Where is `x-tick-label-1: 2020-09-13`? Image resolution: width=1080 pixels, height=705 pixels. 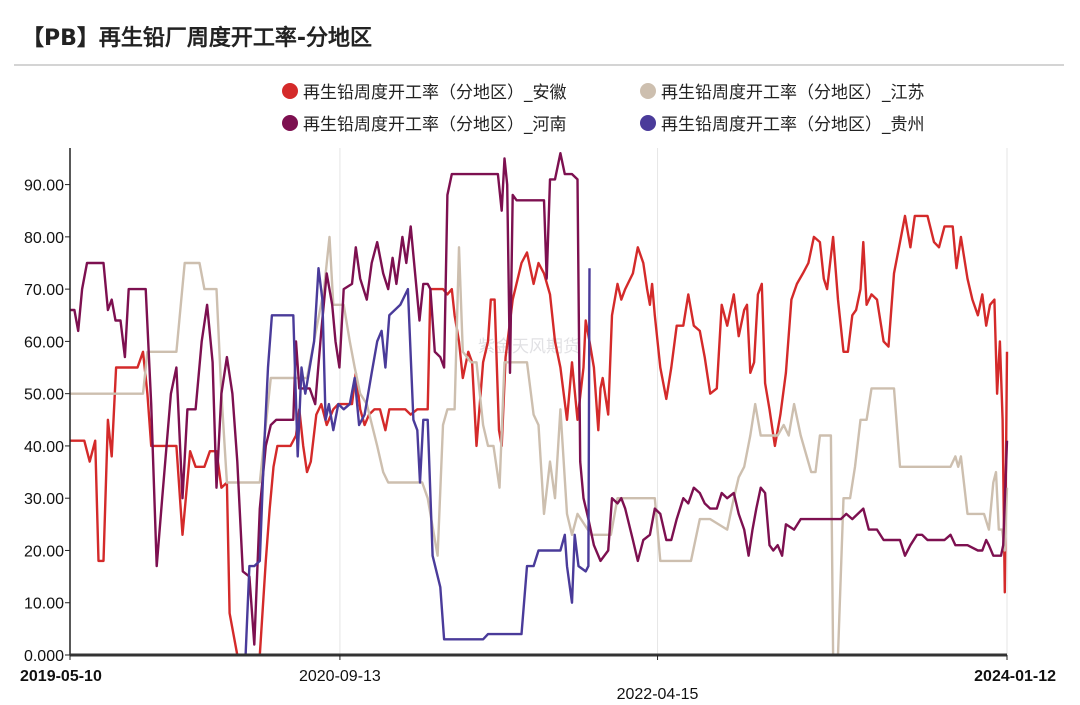 x-tick-label-1: 2020-09-13 is located at coordinates (340, 676).